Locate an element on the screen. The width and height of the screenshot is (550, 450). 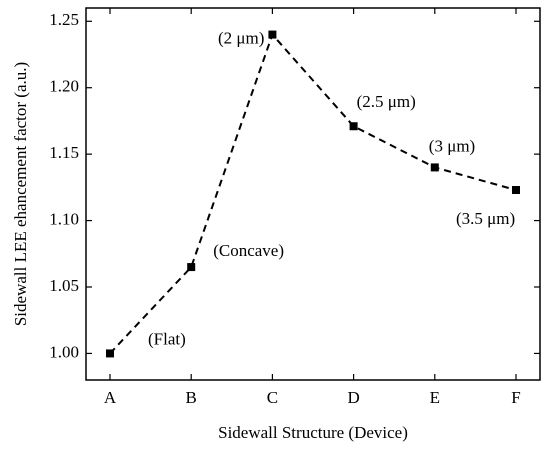
annotation: (2.5 μm) is located at coordinates (386, 101).